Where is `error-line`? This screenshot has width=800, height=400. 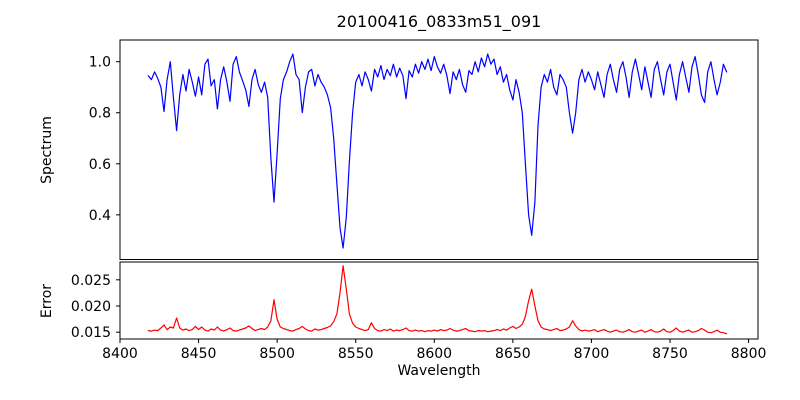 error-line is located at coordinates (437, 300).